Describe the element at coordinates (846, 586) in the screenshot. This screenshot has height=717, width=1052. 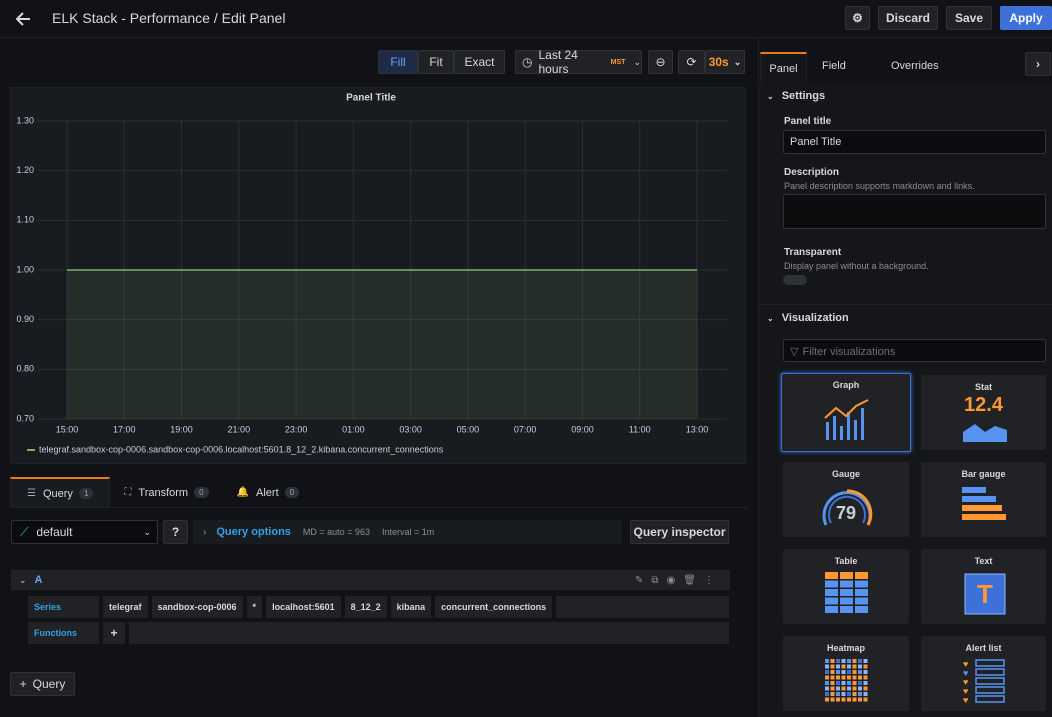
I see `viz-table: Table` at that location.